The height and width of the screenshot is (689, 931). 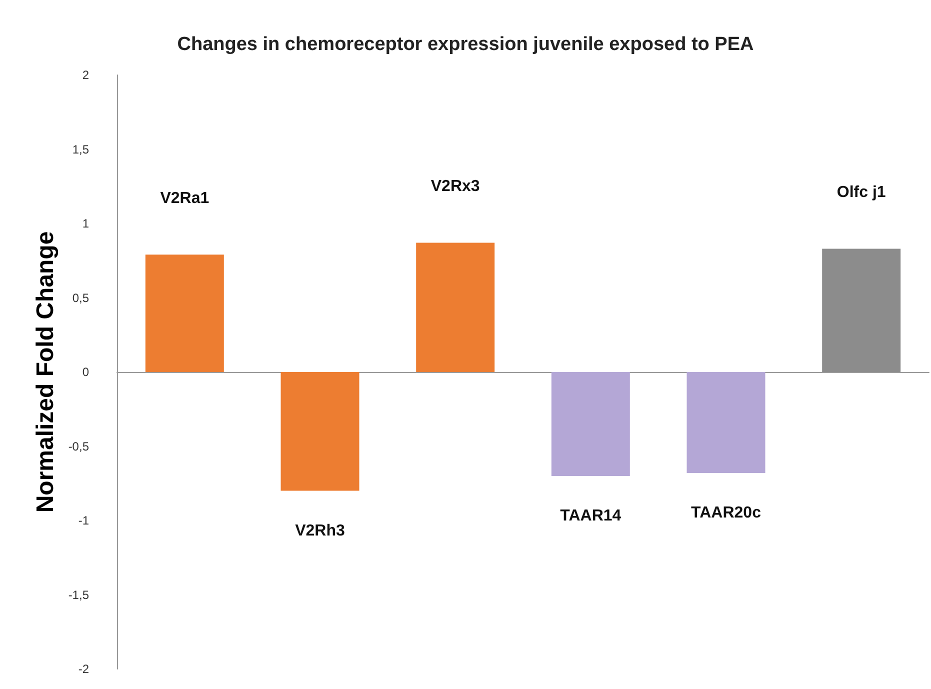 I want to click on x-tick-label: V2Ra1, so click(x=185, y=198).